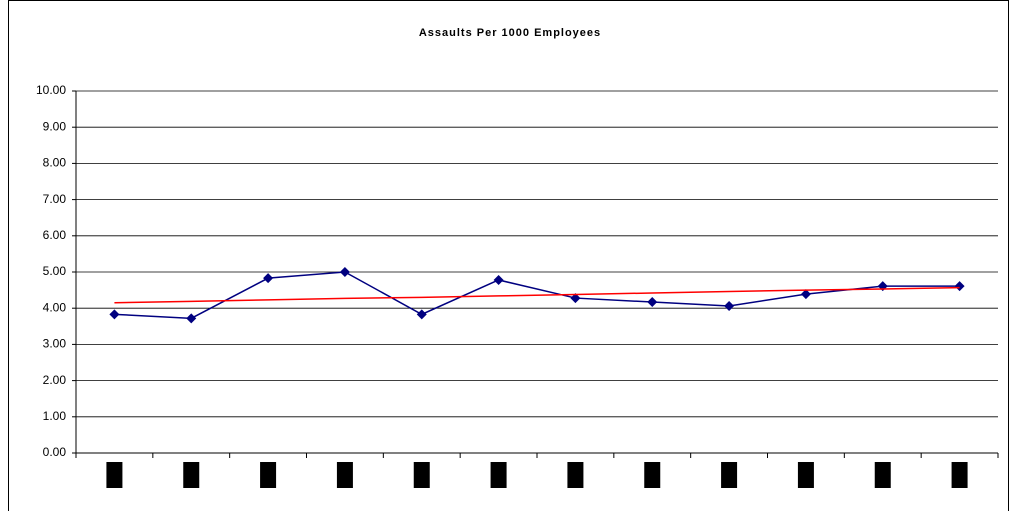  I want to click on y-tick-label: 6.00, so click(55, 235).